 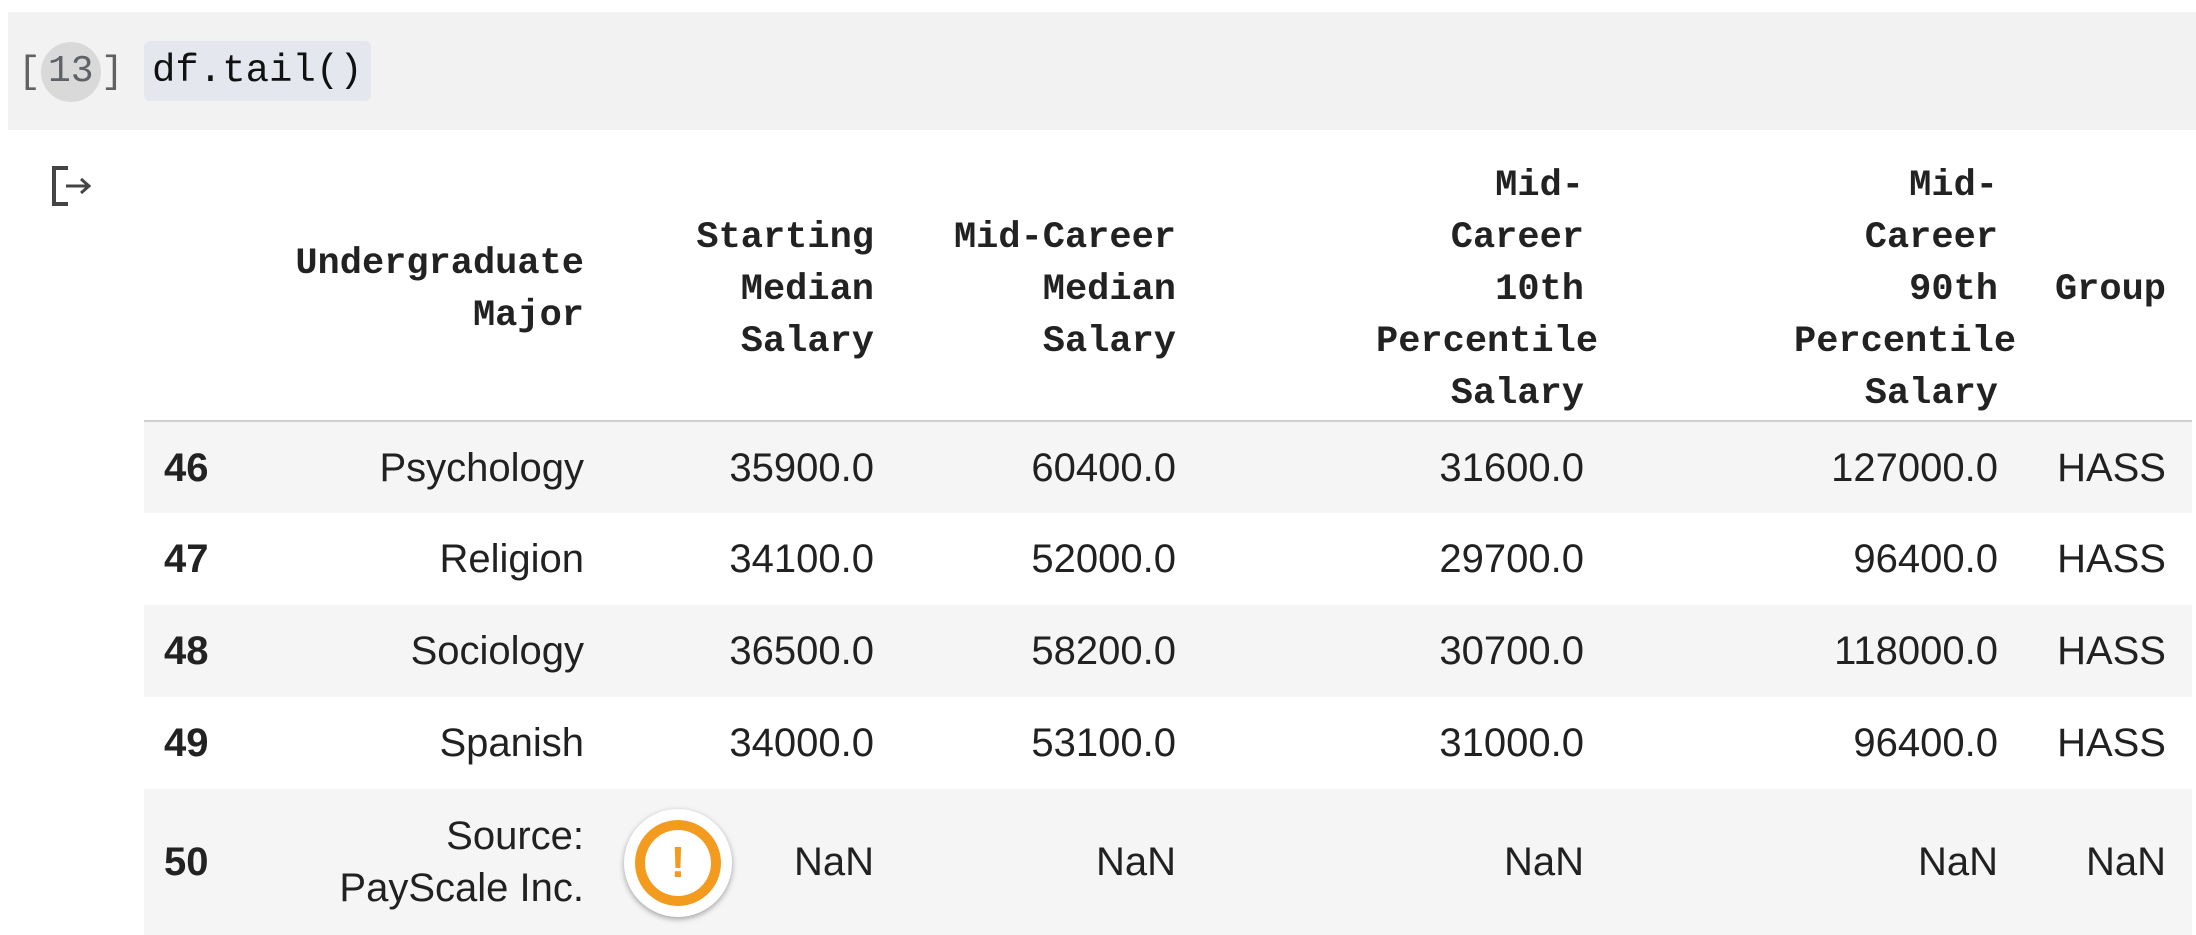 I want to click on warning-icon: !, so click(x=678, y=863).